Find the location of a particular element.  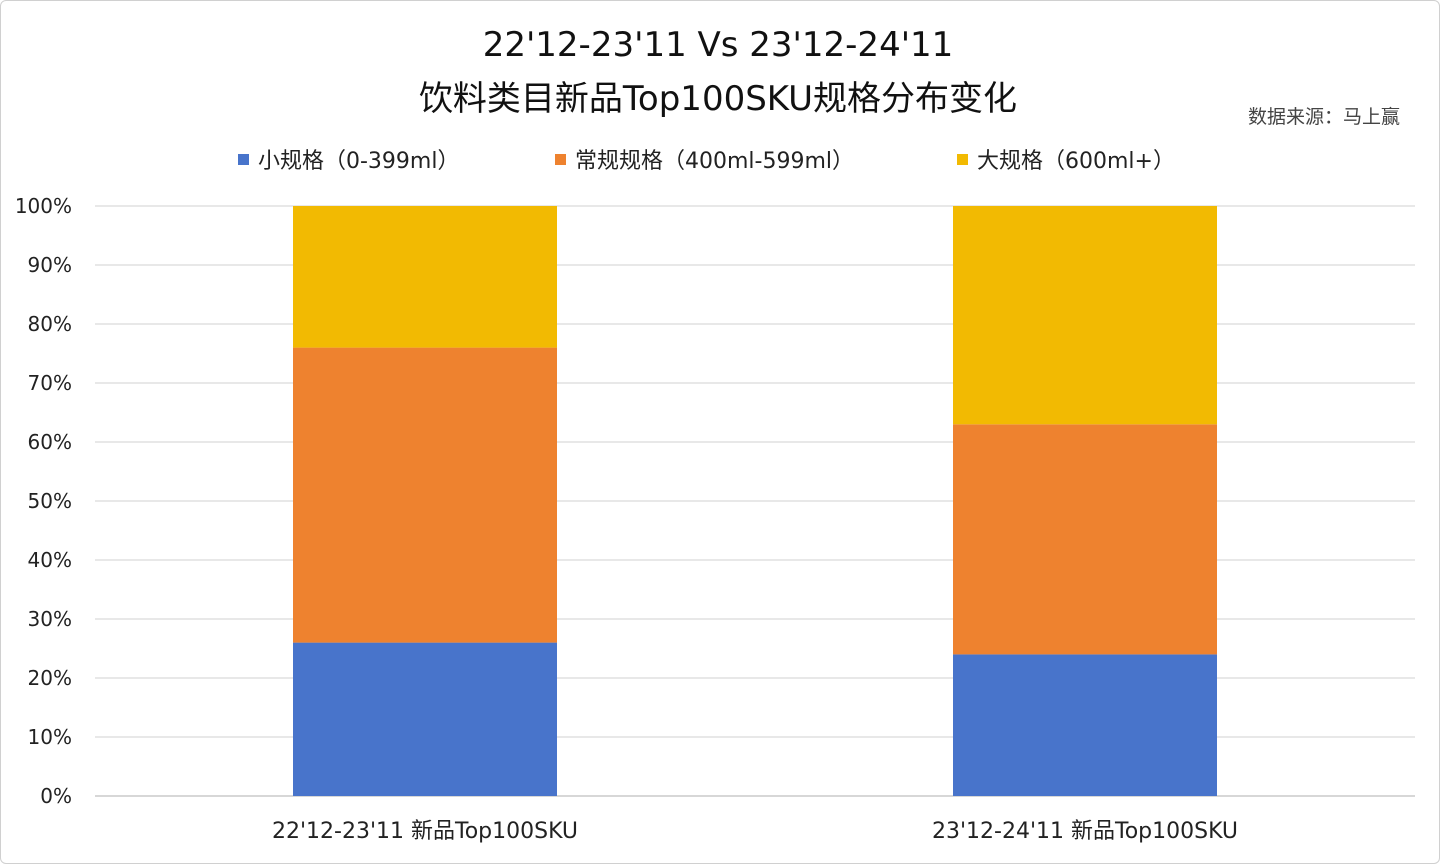

y-tick-label: 80% is located at coordinates (50, 324).